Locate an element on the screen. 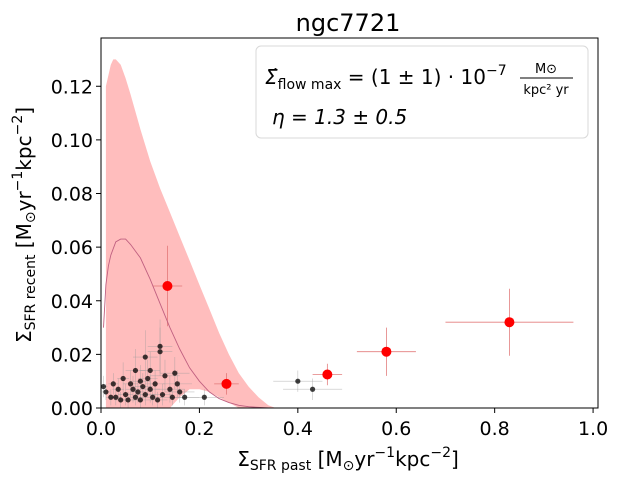 The height and width of the screenshot is (485, 618). x-label-exp2: −2 is located at coordinates (440, 453).